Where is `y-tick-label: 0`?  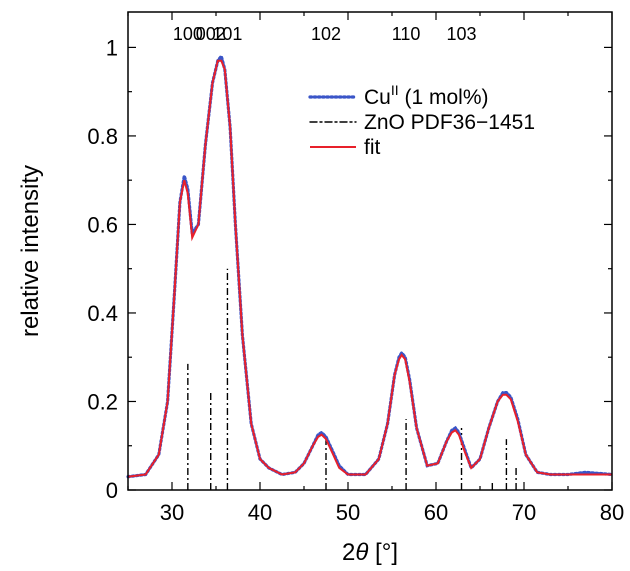
y-tick-label: 0 is located at coordinates (112, 490).